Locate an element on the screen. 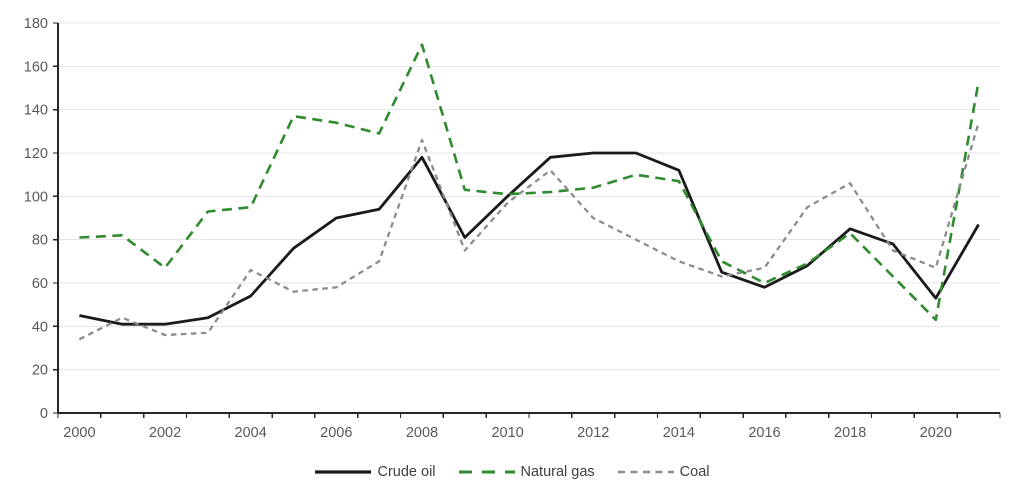 The height and width of the screenshot is (502, 1024). y-axis-tick-label: 120 is located at coordinates (36, 154).